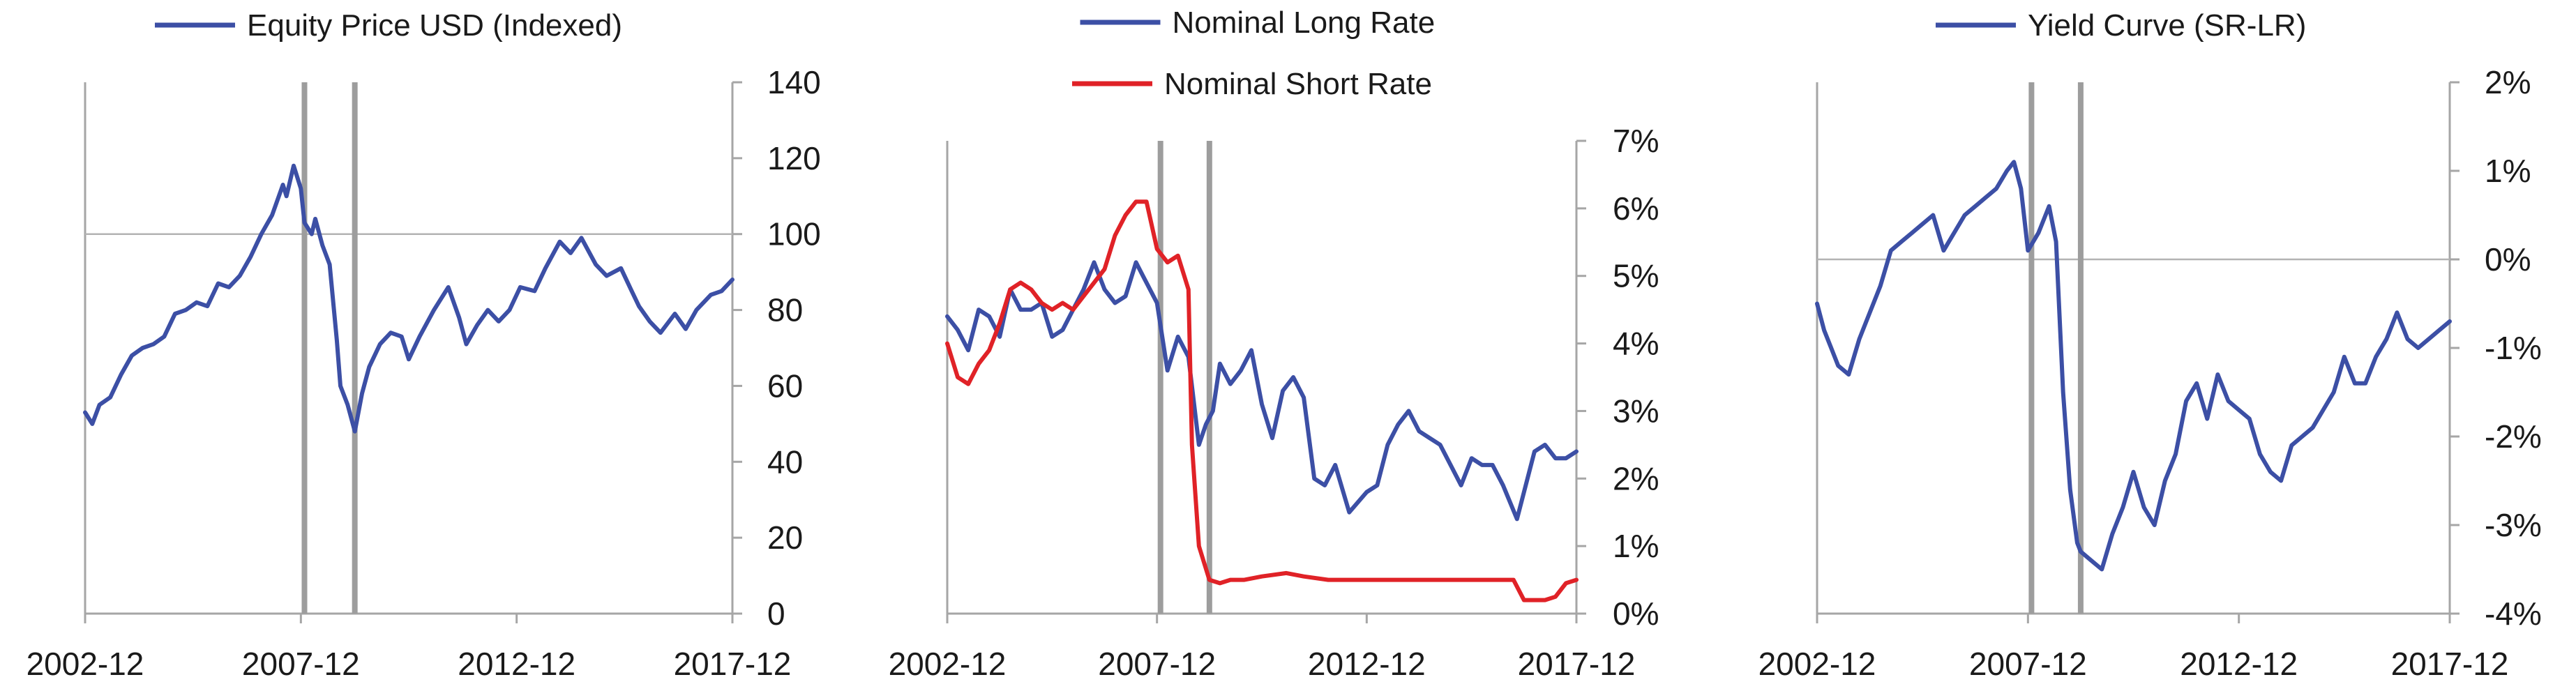 Image resolution: width=2576 pixels, height=691 pixels. Describe the element at coordinates (2513, 348) in the screenshot. I see `y-tick-label: -1%` at that location.